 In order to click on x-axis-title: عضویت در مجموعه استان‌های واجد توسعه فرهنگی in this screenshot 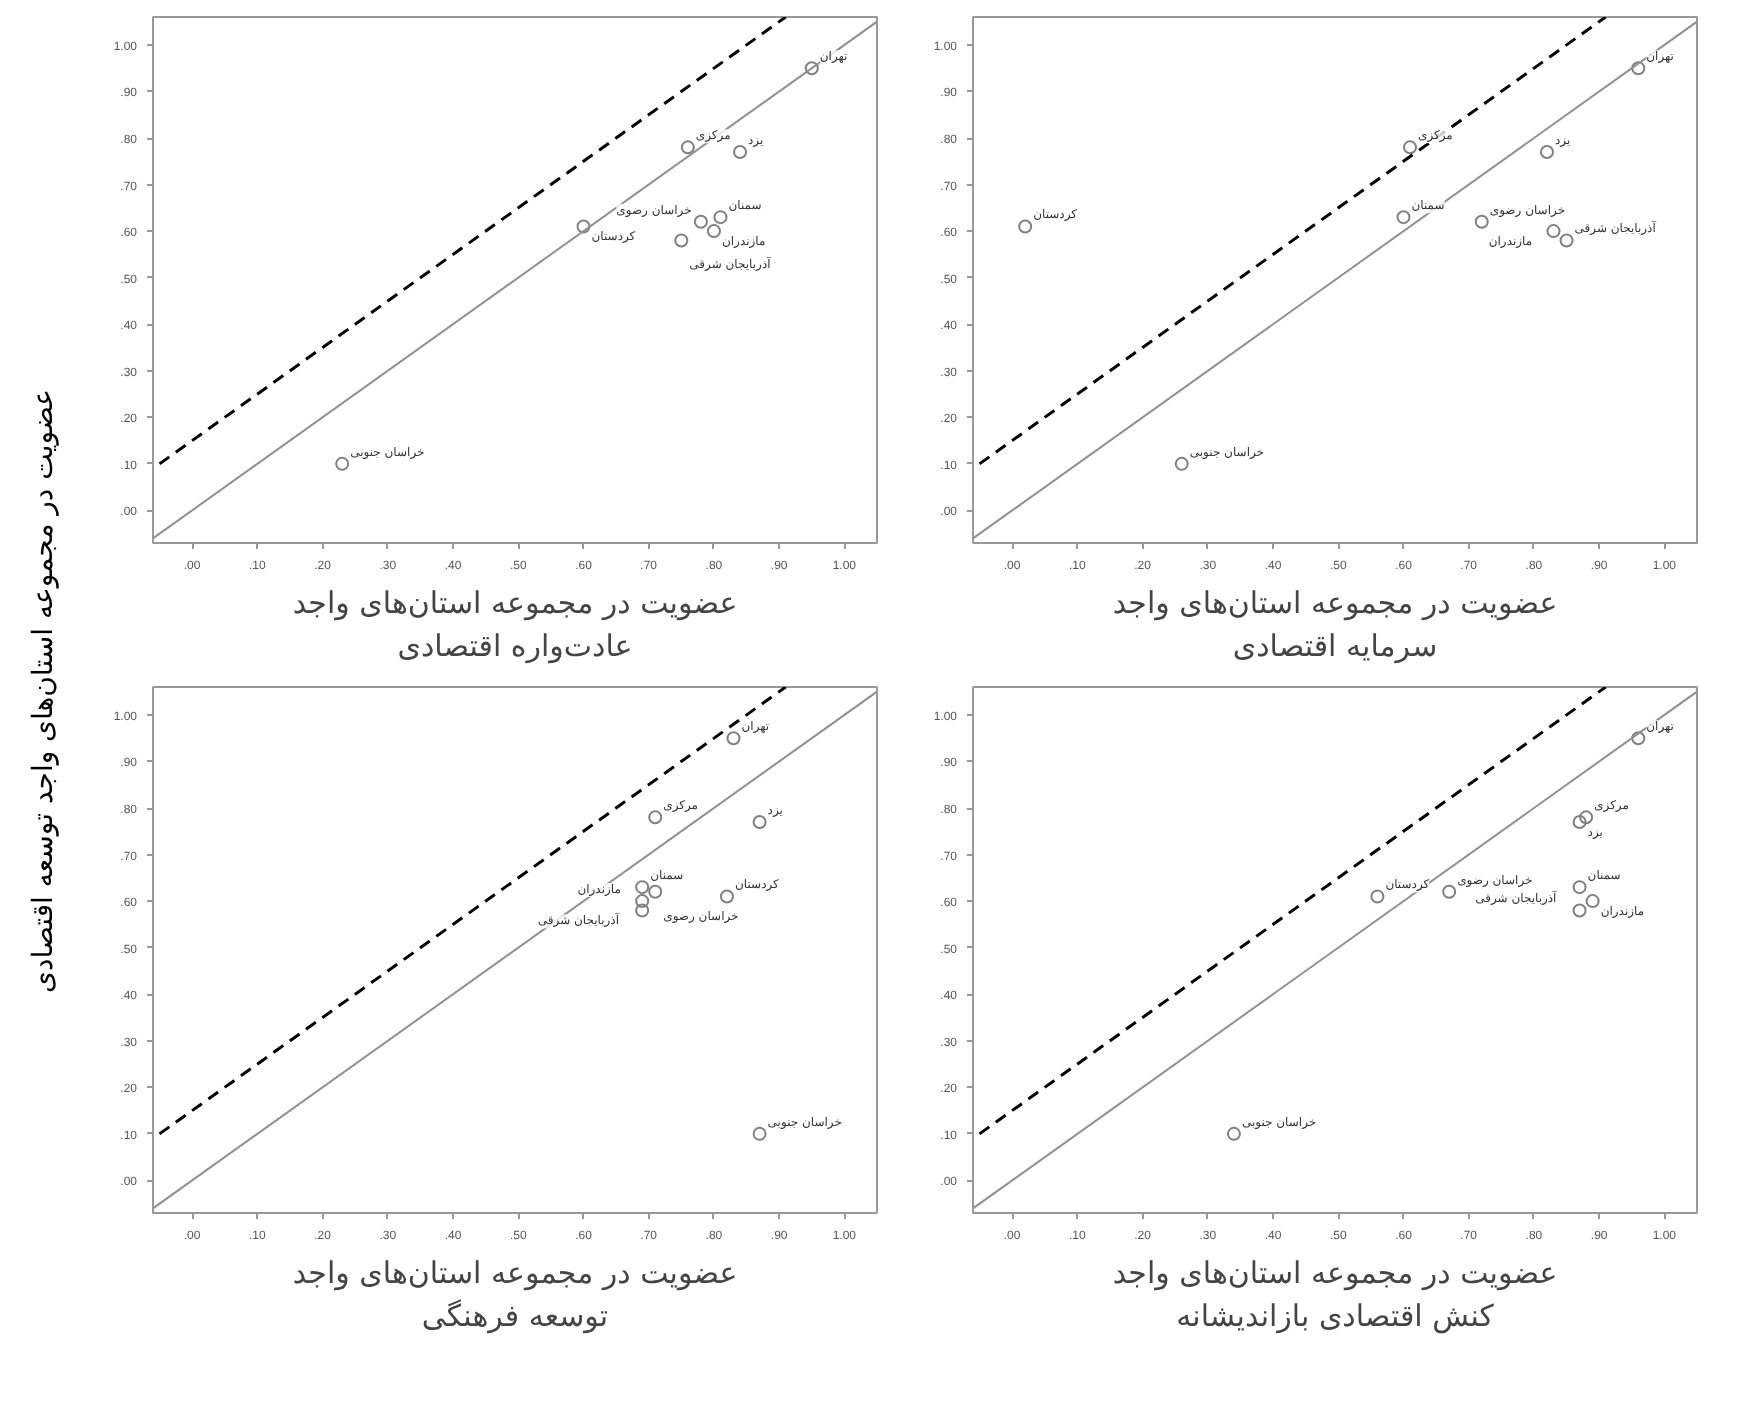, I will do `click(515, 1295)`.